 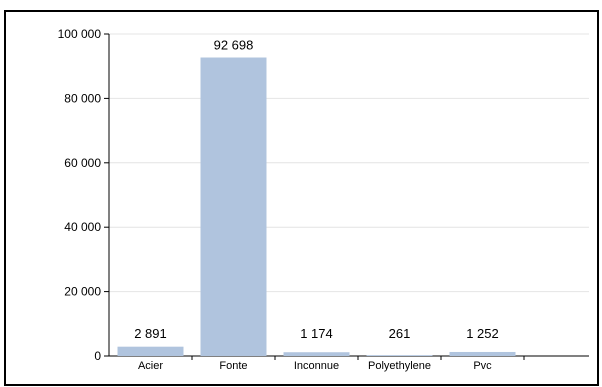 What do you see at coordinates (97, 356) in the screenshot?
I see `y-tick-label: 0` at bounding box center [97, 356].